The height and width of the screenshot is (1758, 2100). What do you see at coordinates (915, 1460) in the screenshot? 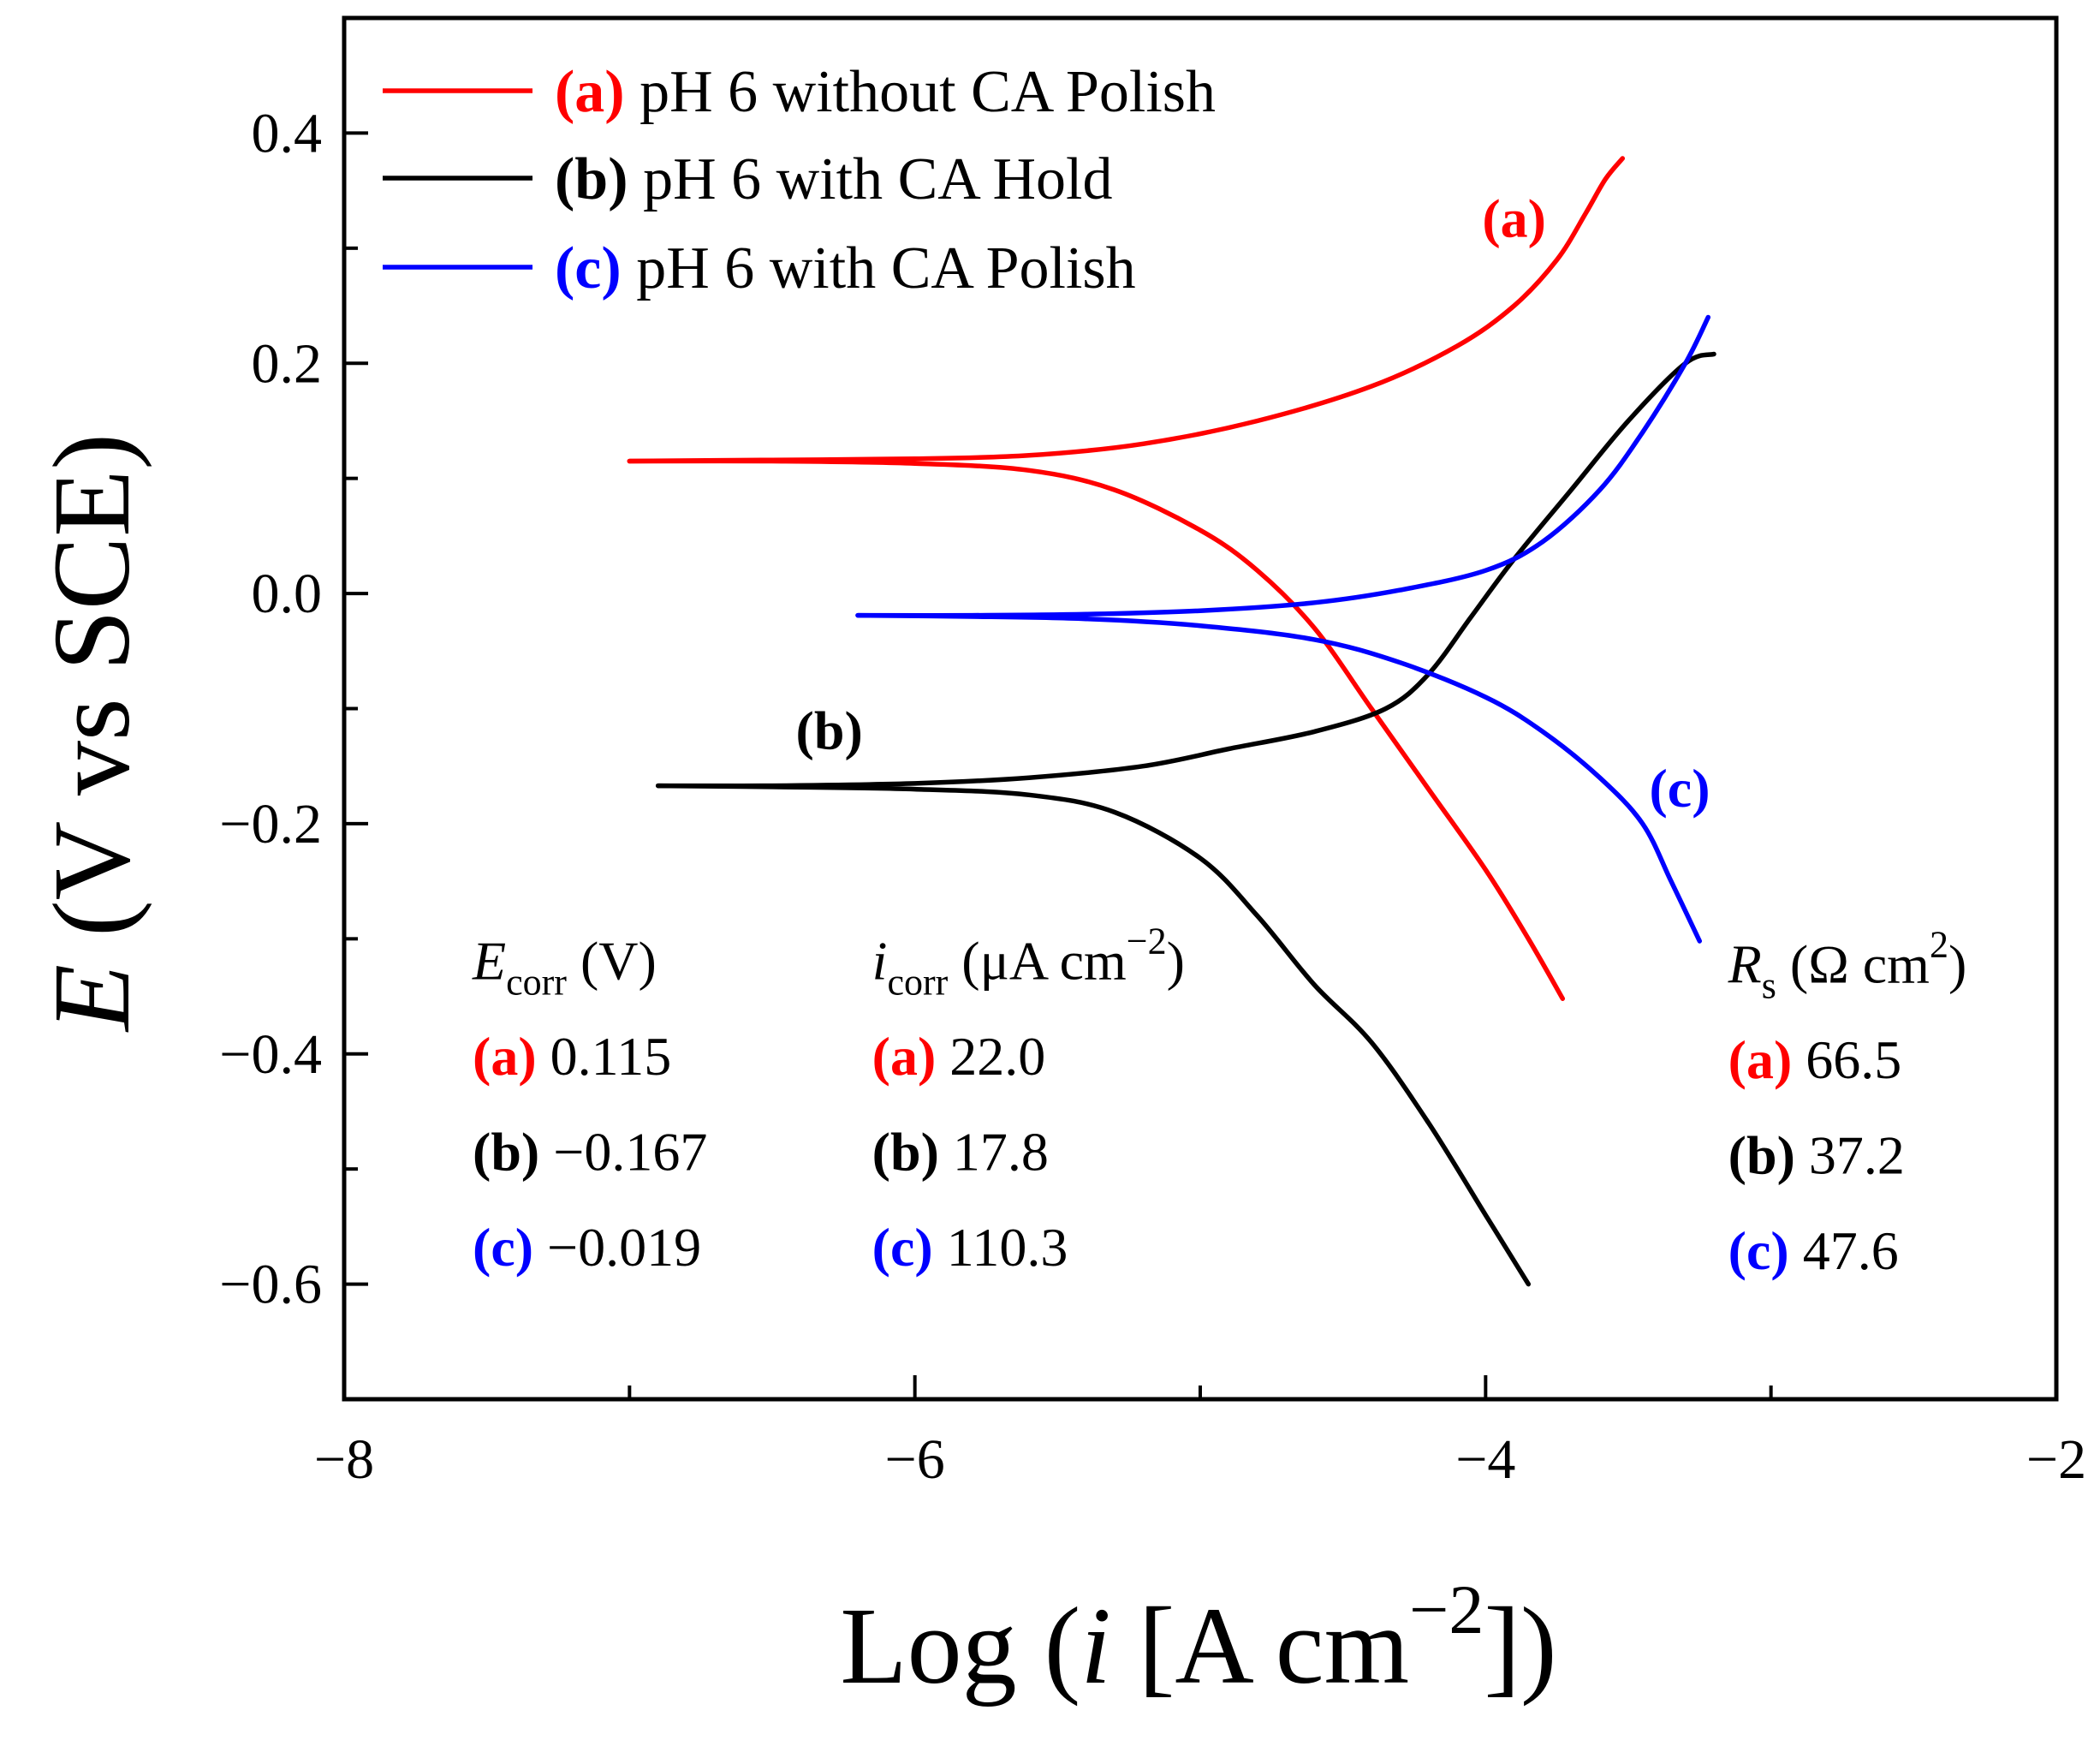
I see `x-tick-label: −6` at bounding box center [915, 1460].